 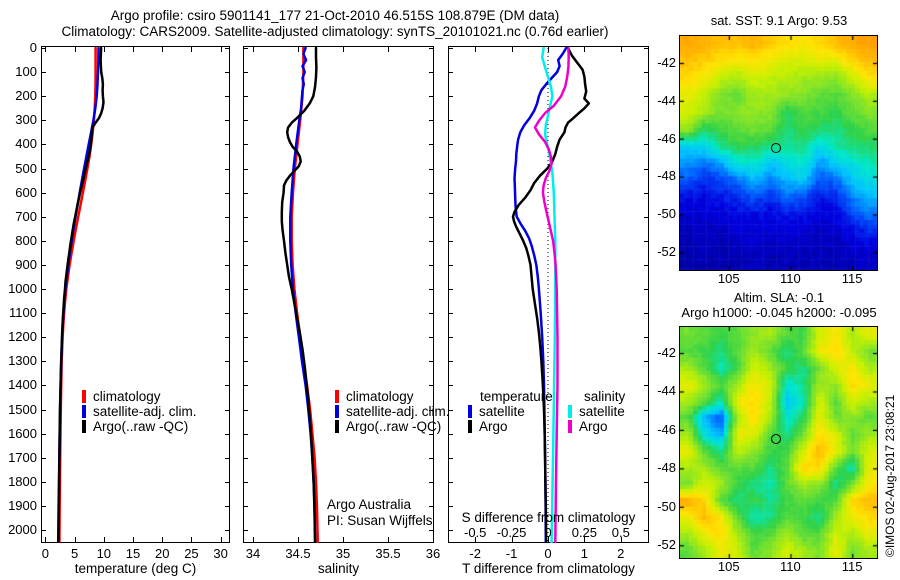 What do you see at coordinates (26, 72) in the screenshot?
I see `depth-tick-label: 100` at bounding box center [26, 72].